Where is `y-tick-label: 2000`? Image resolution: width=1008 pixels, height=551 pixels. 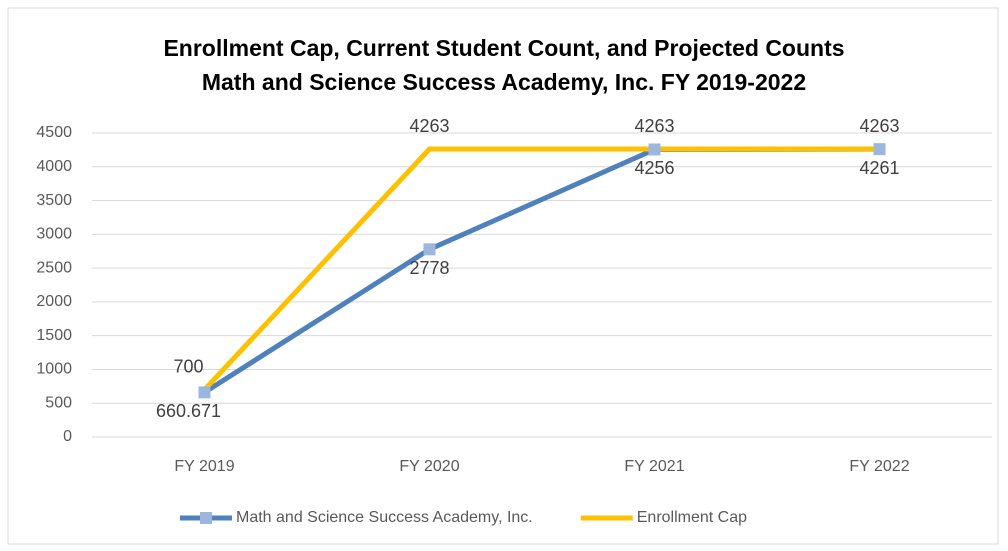 y-tick-label: 2000 is located at coordinates (54, 301).